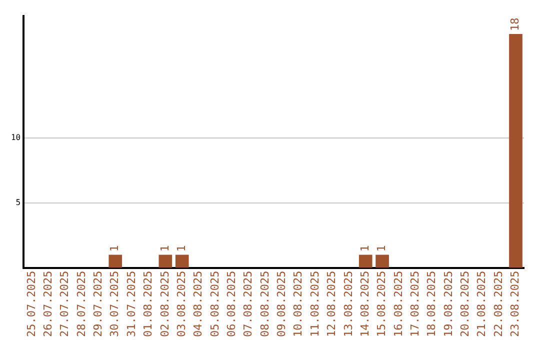 The image size is (540, 340). What do you see at coordinates (265, 304) in the screenshot?
I see `x-tick-label: 08.08.2025` at bounding box center [265, 304].